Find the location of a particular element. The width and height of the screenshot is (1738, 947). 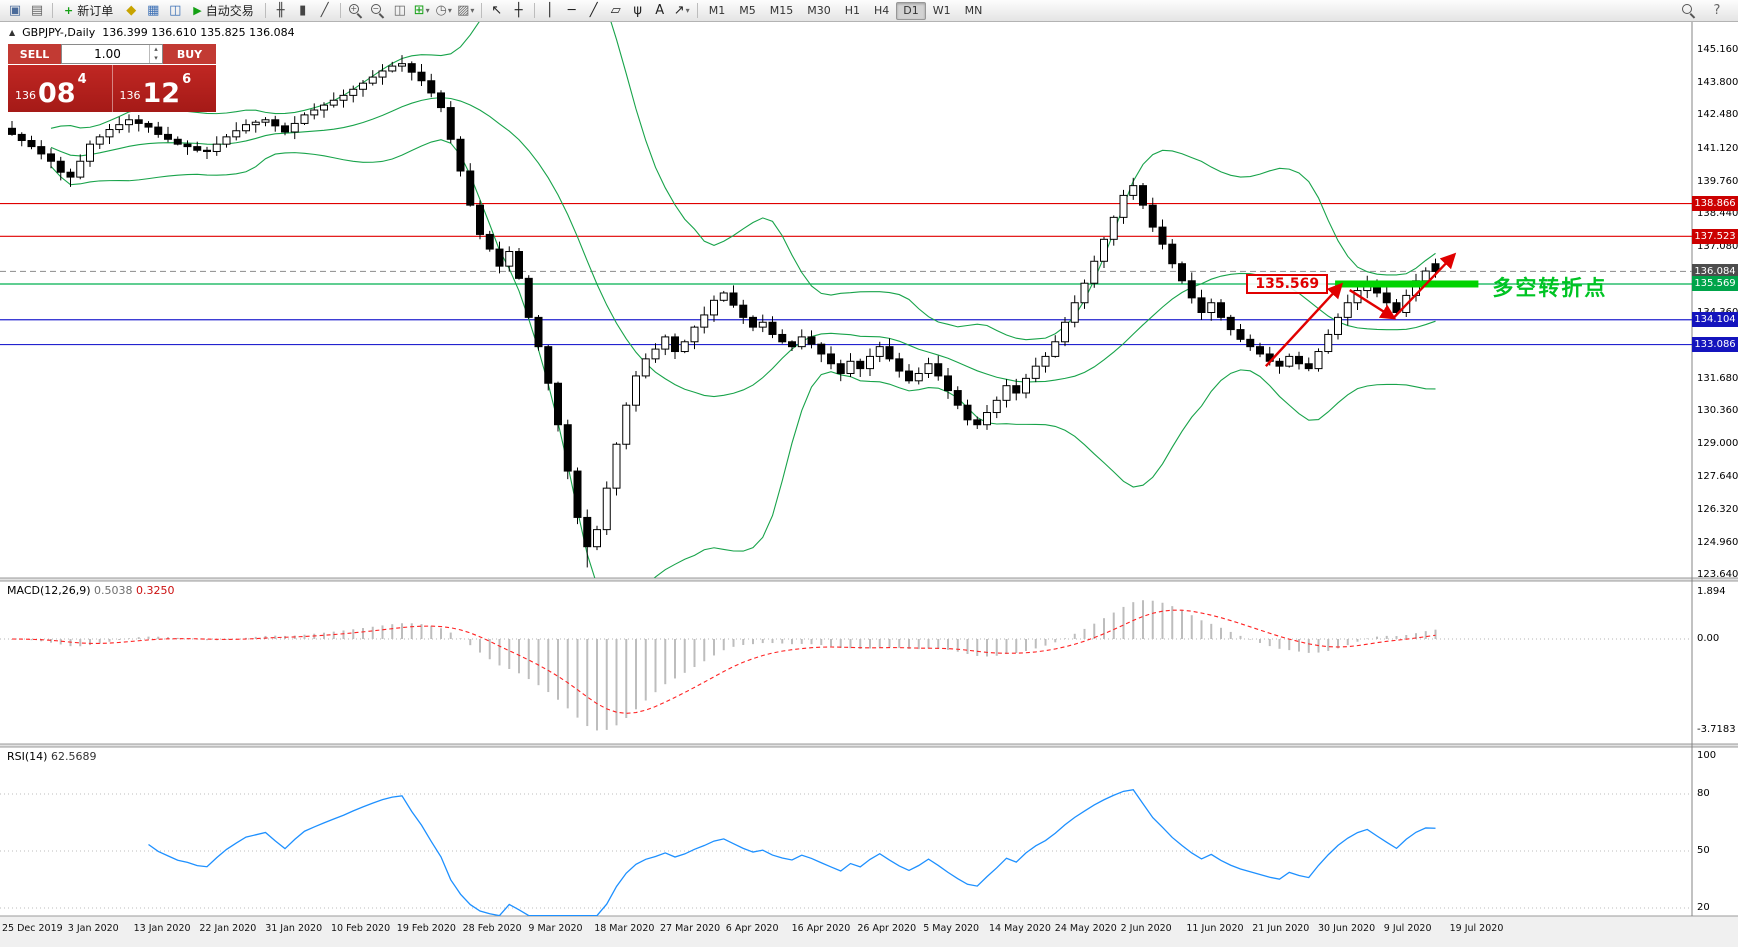

date-axis-label: 16 Apr 2020 is located at coordinates (821, 928).